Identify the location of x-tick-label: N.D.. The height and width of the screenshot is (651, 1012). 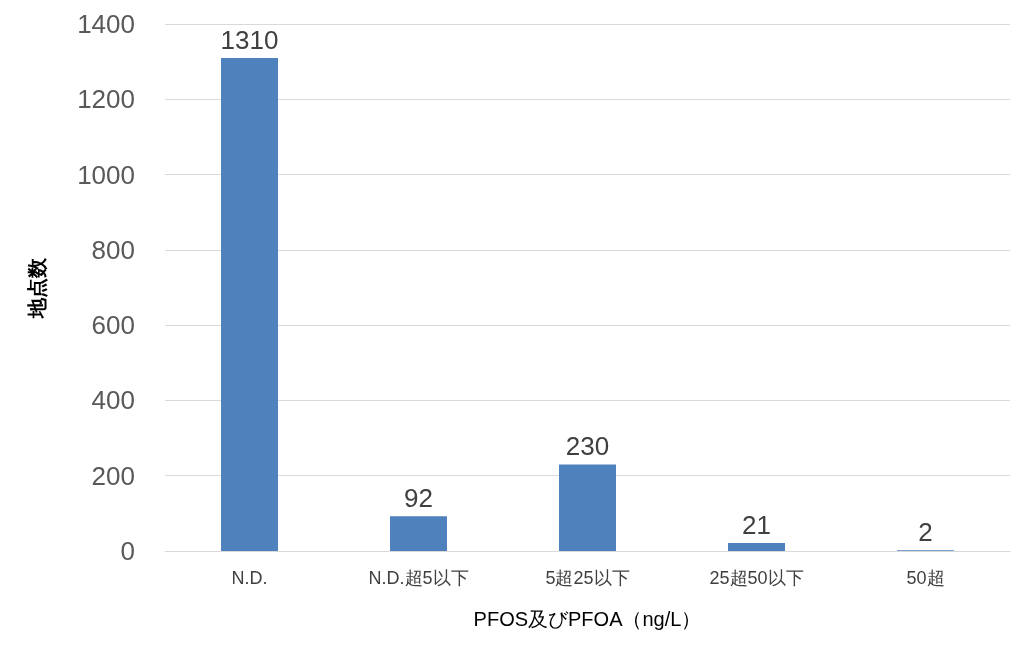
(249, 578).